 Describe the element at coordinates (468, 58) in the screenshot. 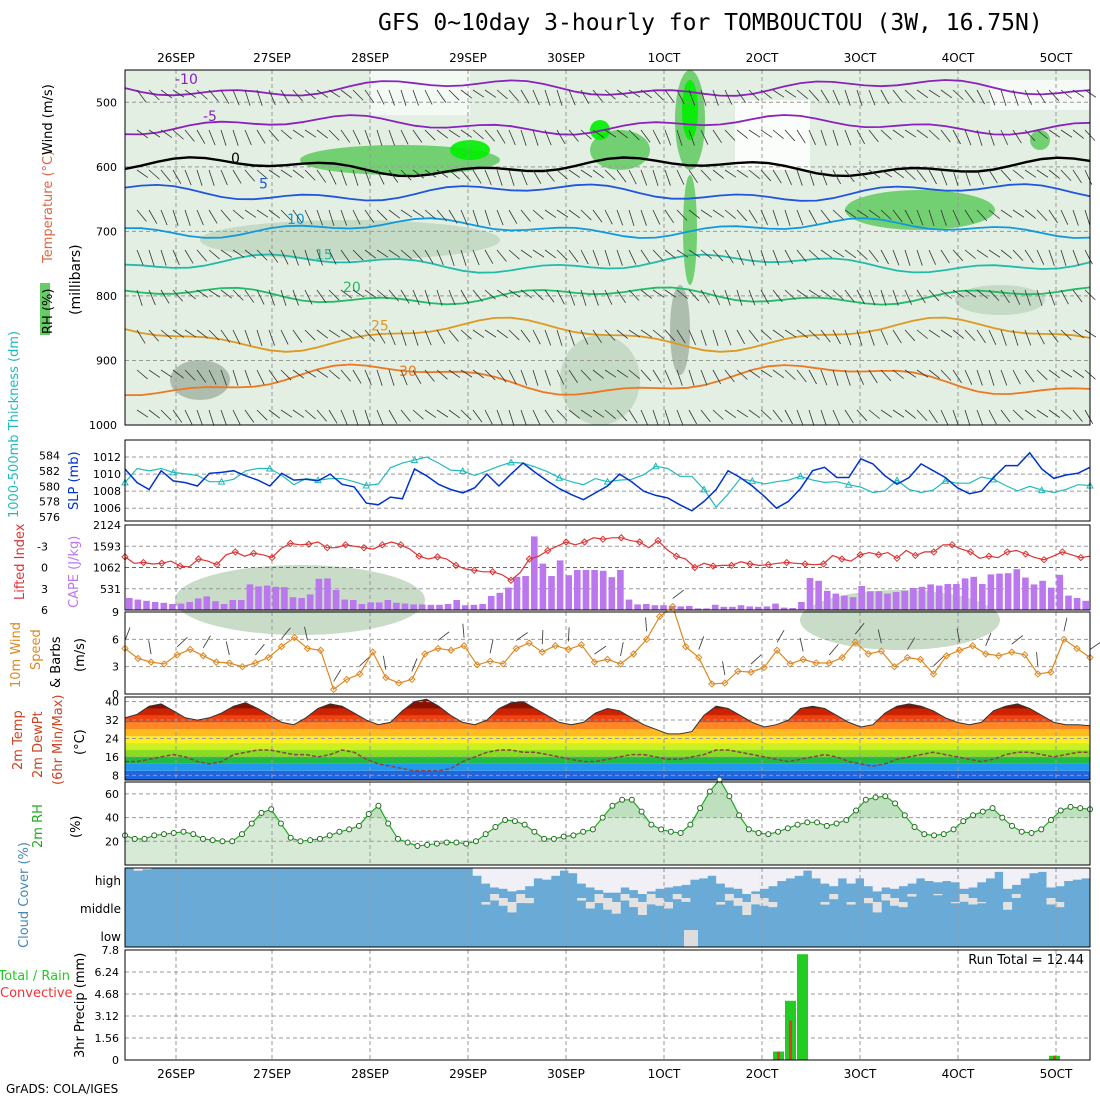

I see `top-date-label: 29SEP` at that location.